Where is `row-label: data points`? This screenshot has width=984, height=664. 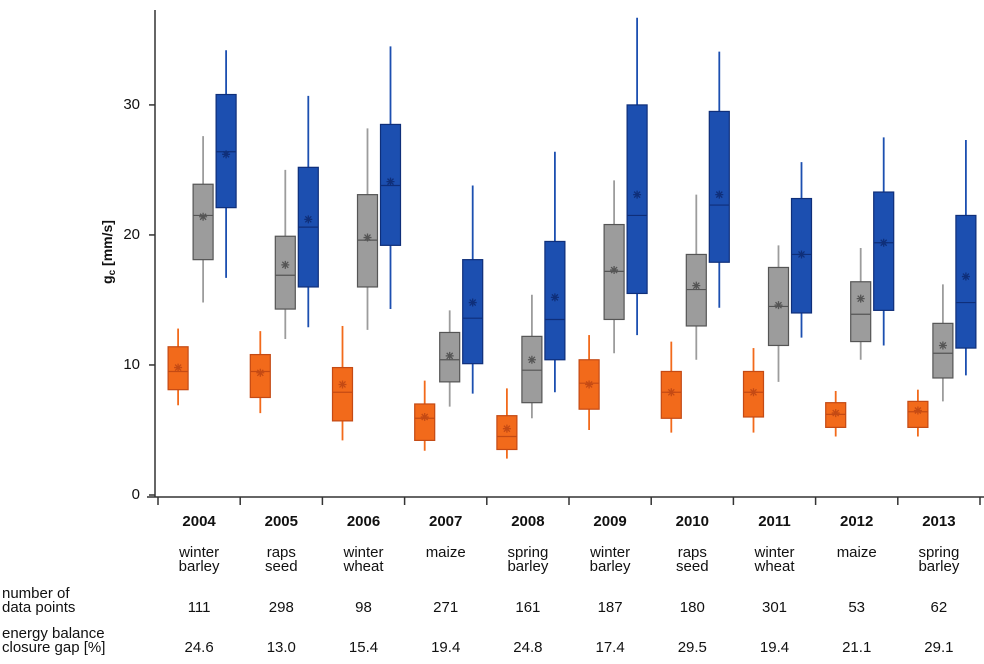 row-label: data points is located at coordinates (38, 607).